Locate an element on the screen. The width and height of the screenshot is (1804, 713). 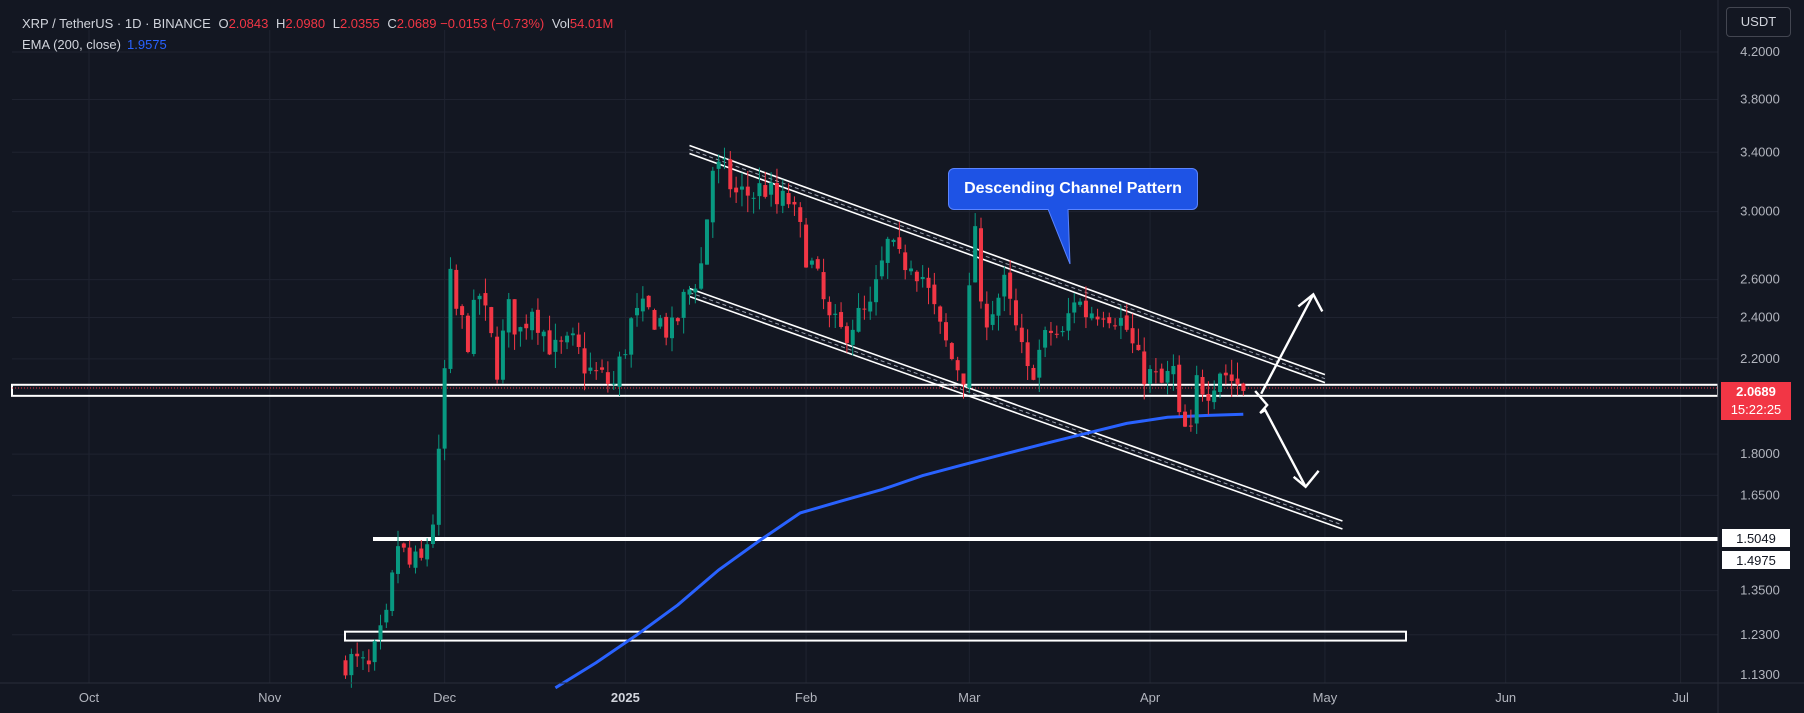
projection-arrows is located at coordinates (1289, 390).